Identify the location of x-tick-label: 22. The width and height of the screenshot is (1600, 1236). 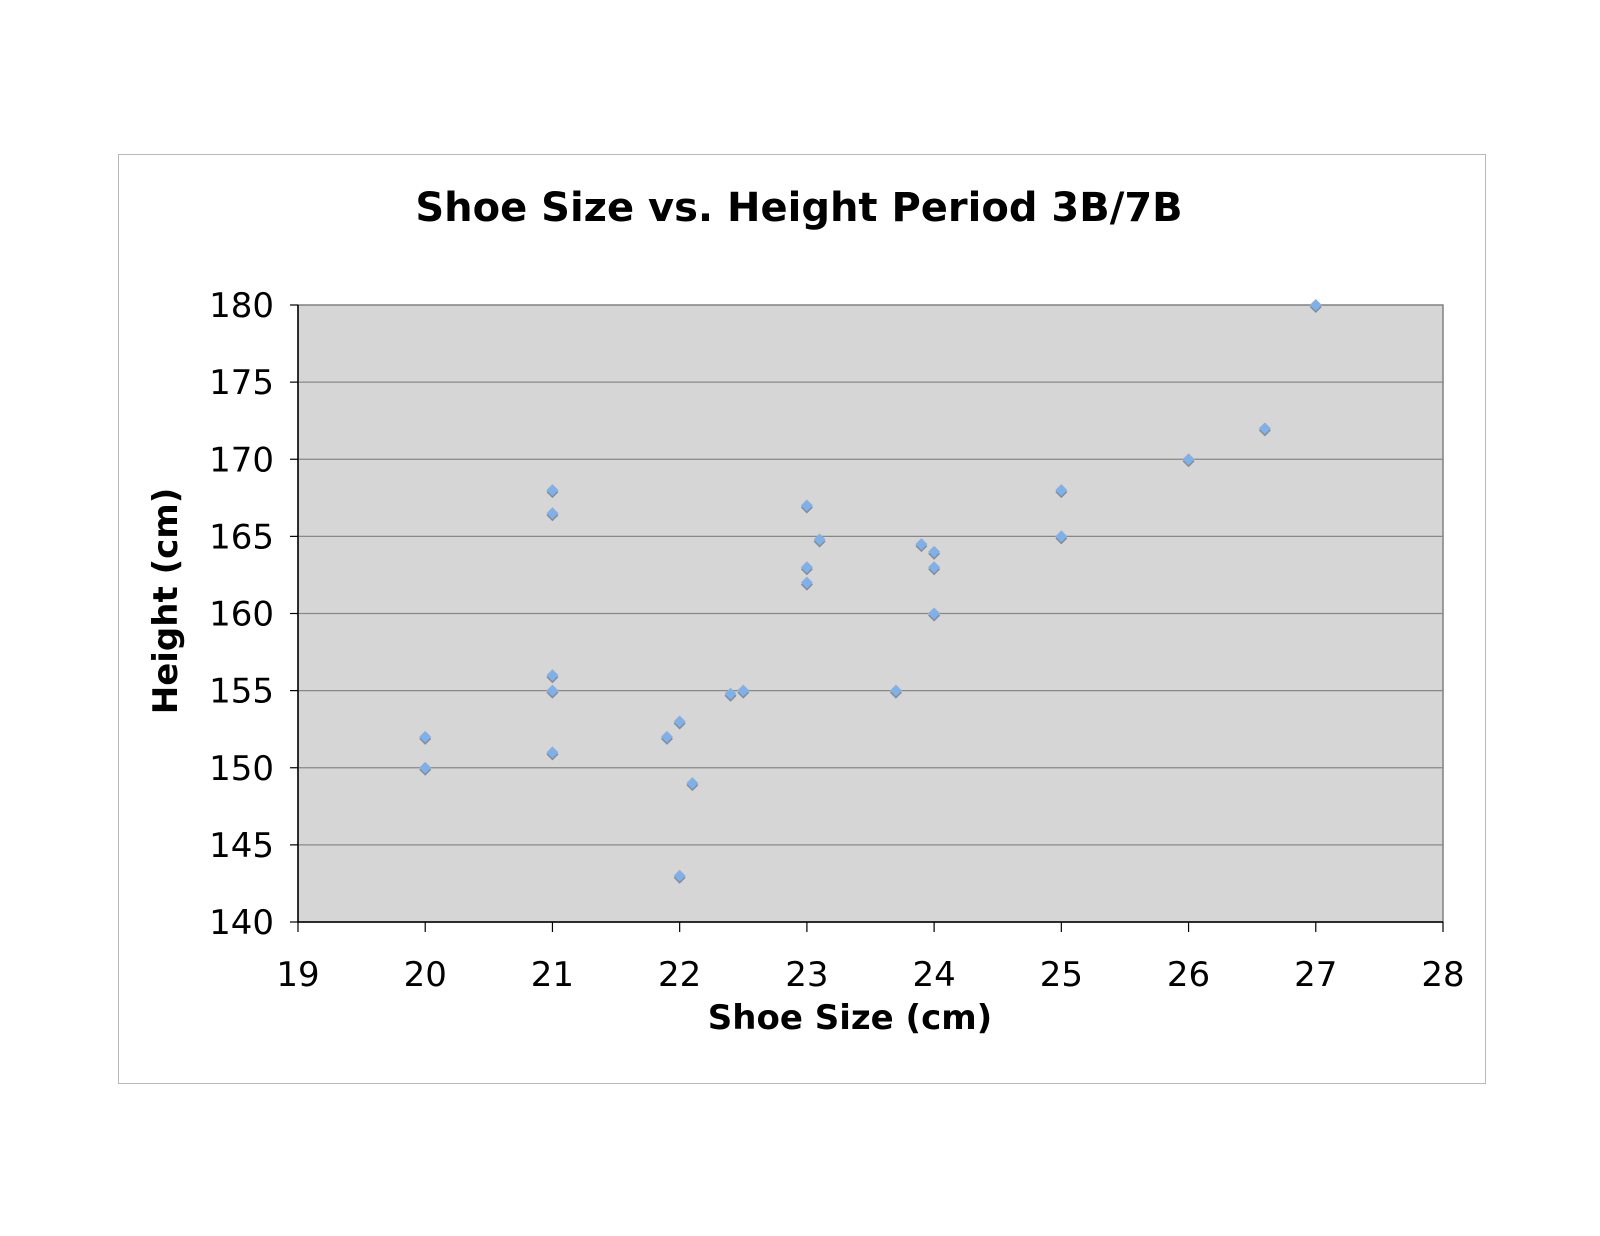
(679, 975).